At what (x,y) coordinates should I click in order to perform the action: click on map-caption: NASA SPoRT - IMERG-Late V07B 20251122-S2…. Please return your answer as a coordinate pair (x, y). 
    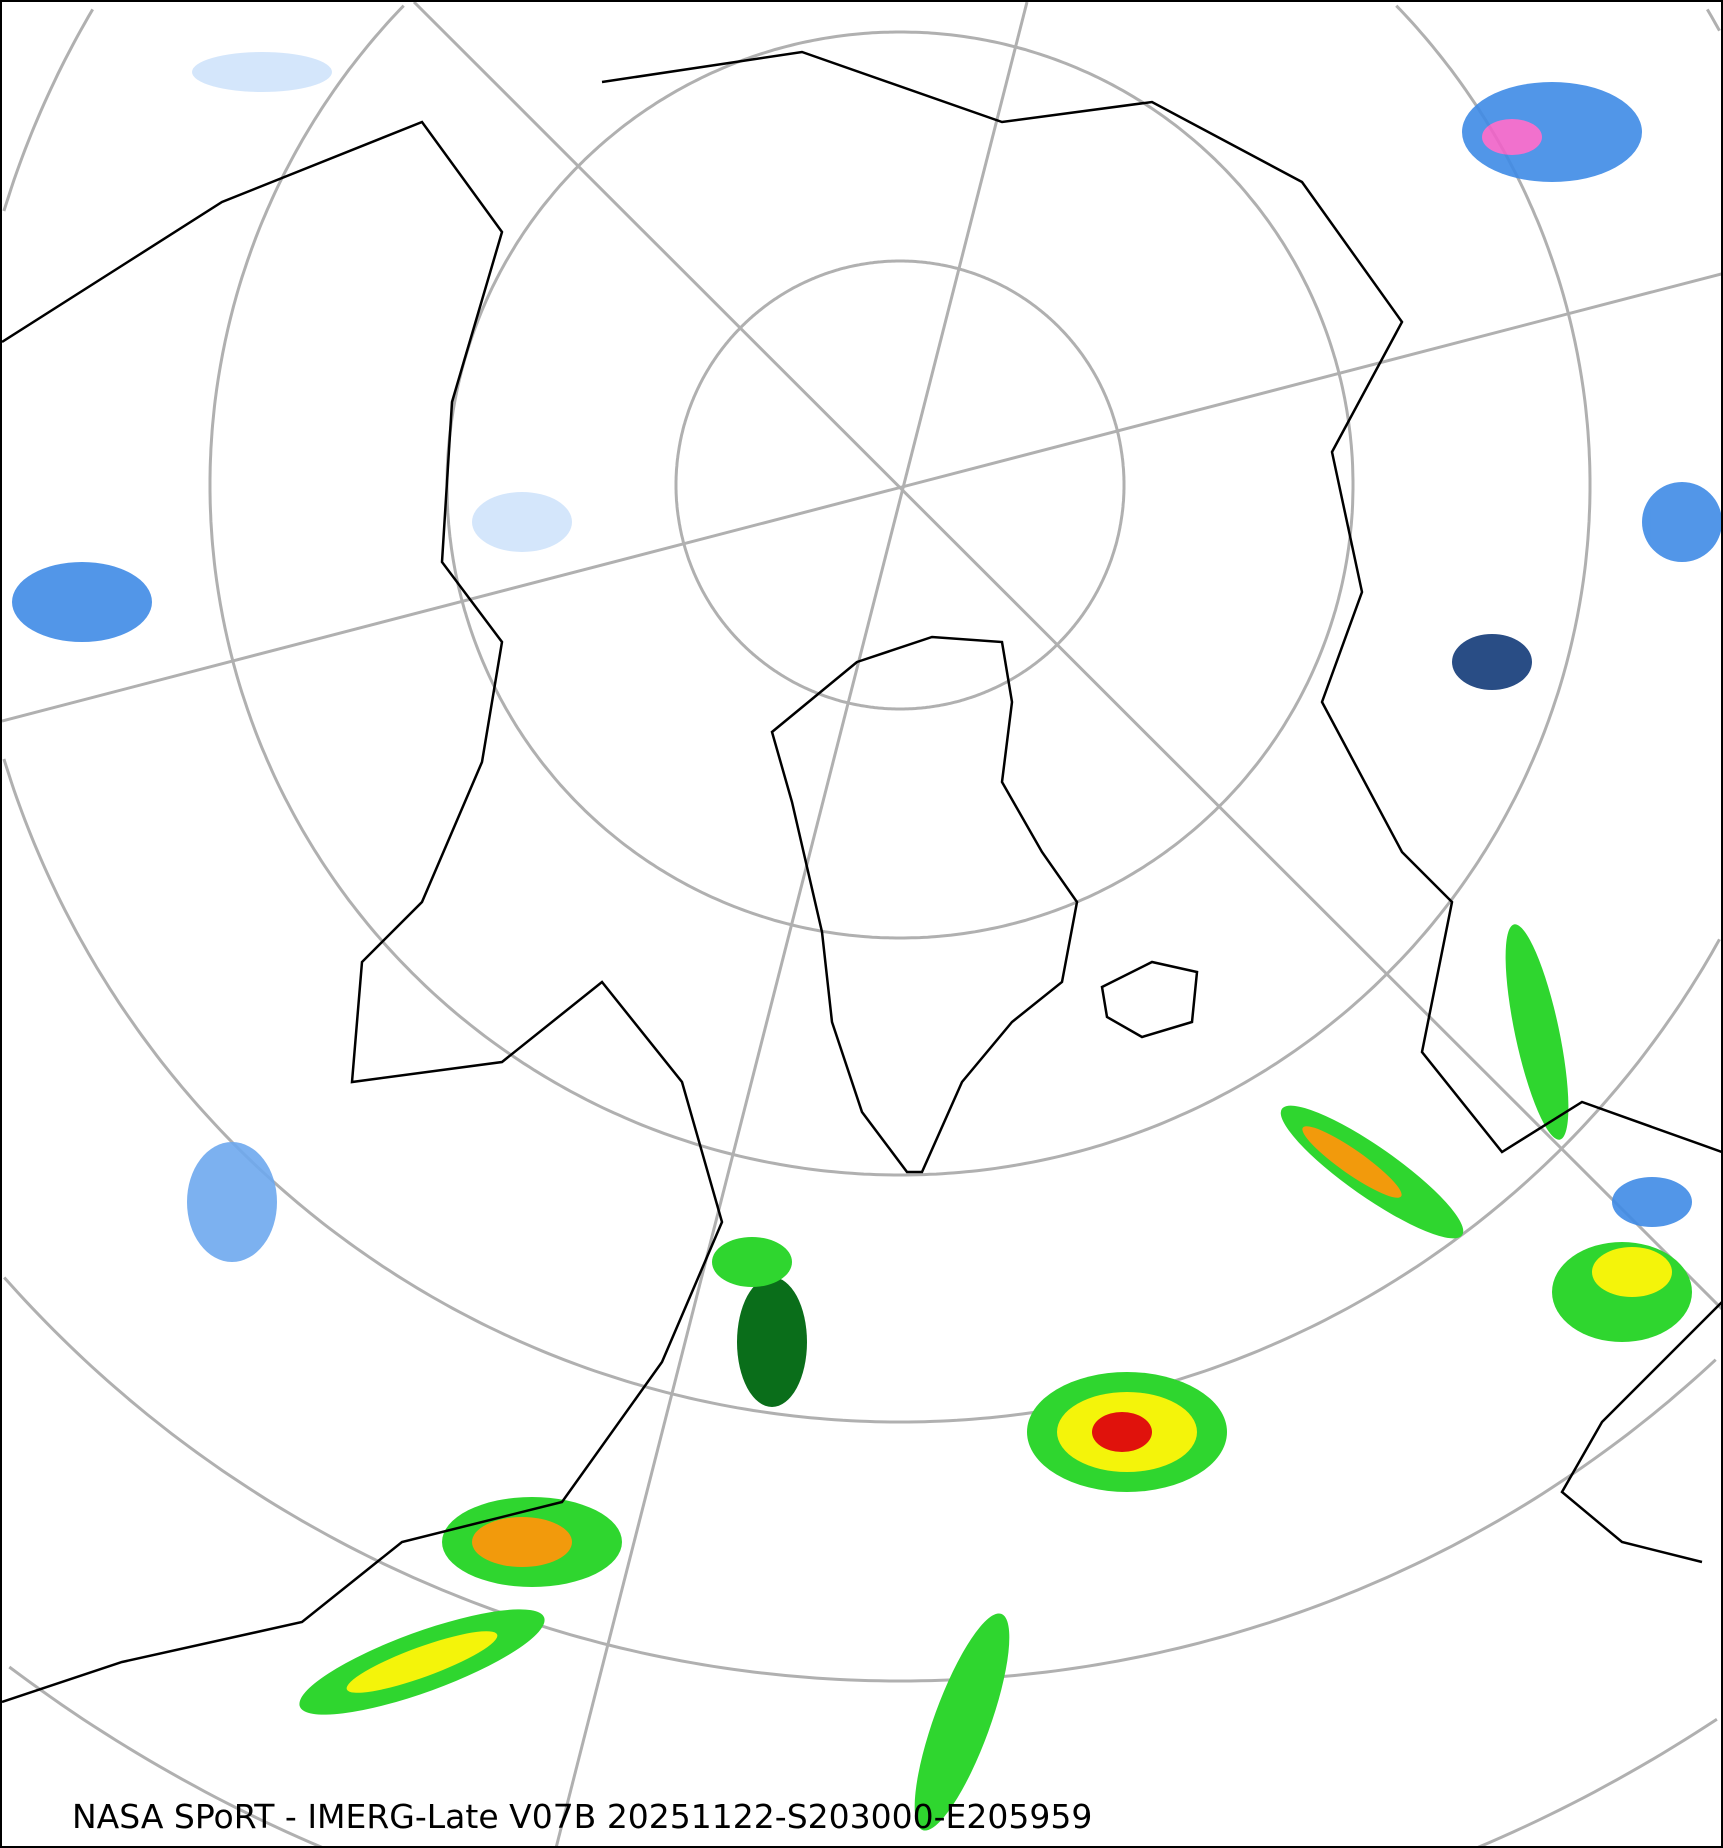
    Looking at the image, I should click on (582, 1816).